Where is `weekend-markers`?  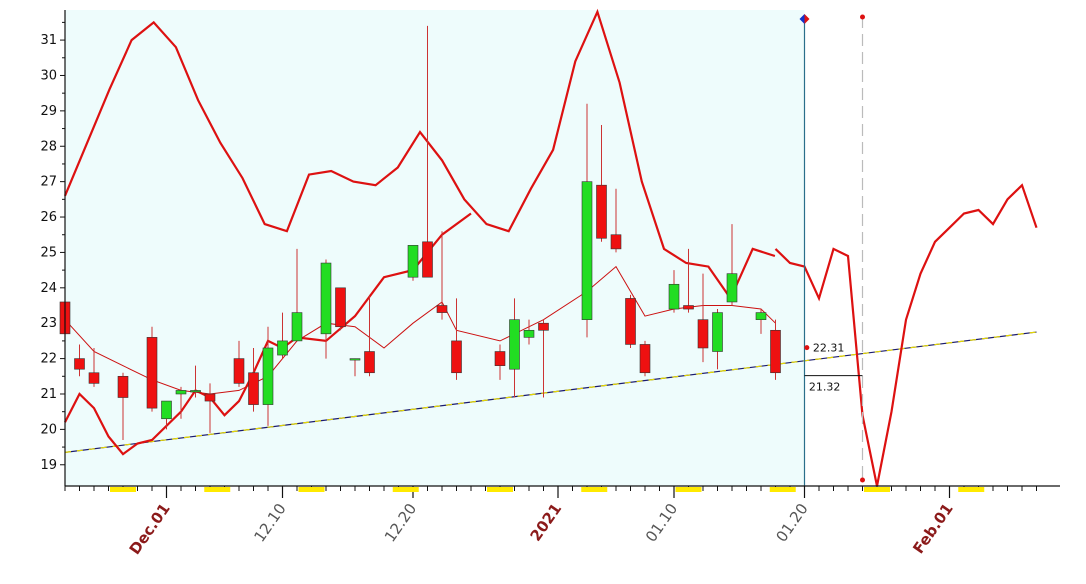
weekend-markers is located at coordinates (547, 489).